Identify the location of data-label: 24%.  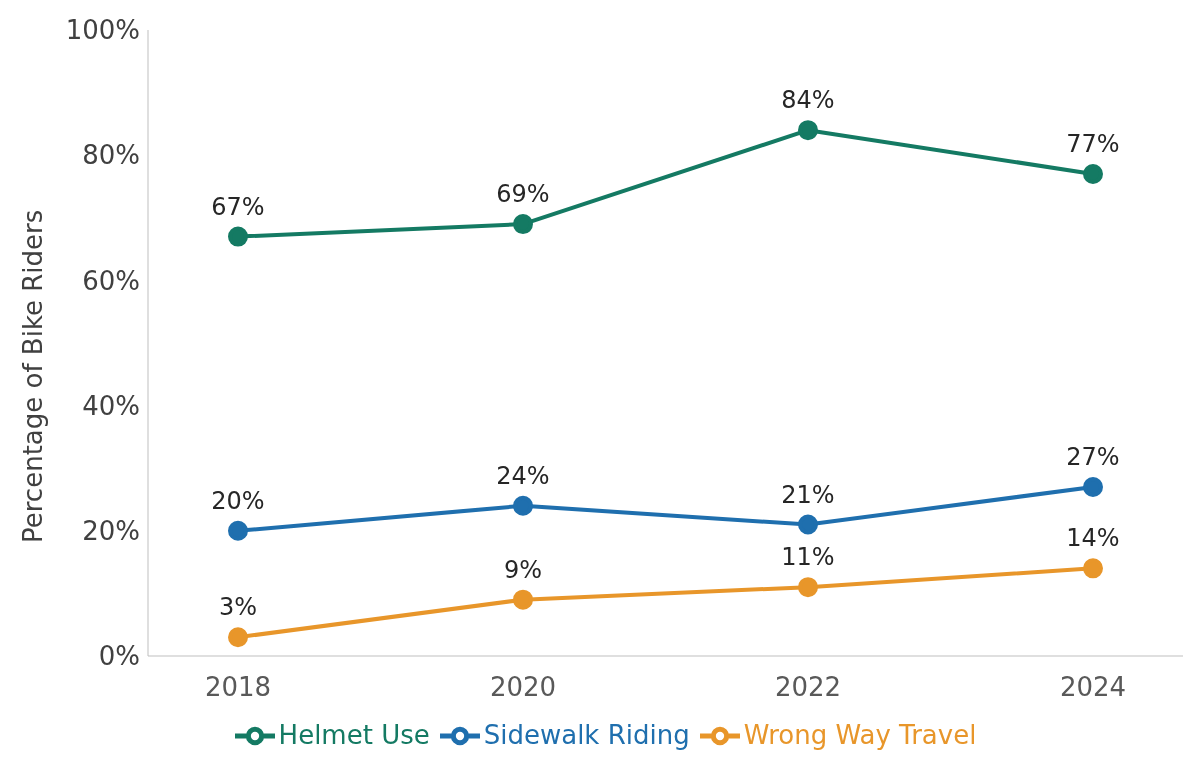
(523, 475).